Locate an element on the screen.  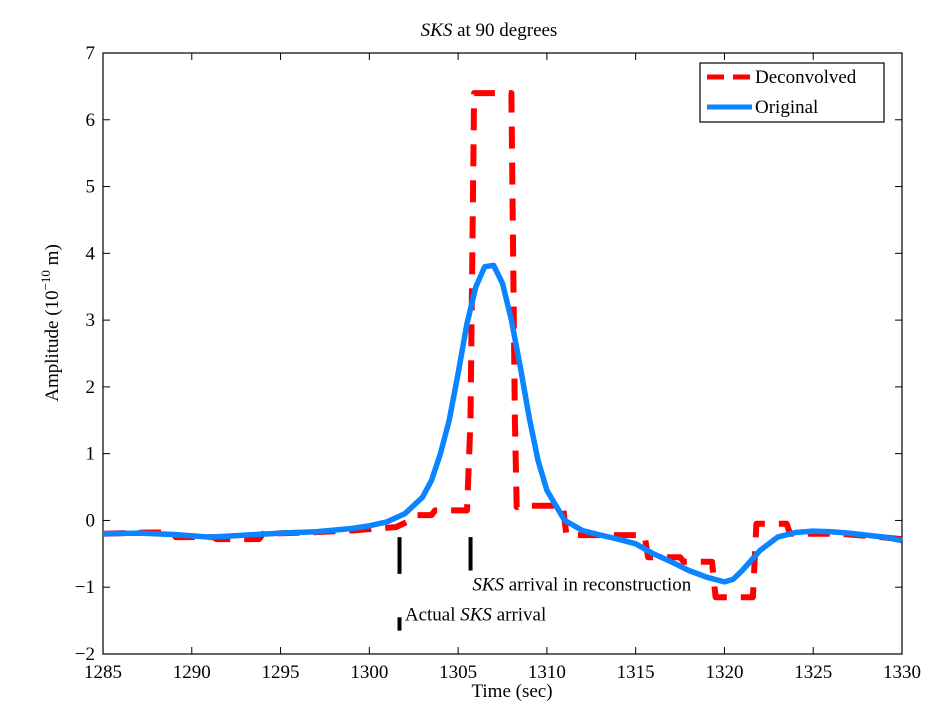
legend-label-deconvolved: Deconvolved is located at coordinates (806, 77).